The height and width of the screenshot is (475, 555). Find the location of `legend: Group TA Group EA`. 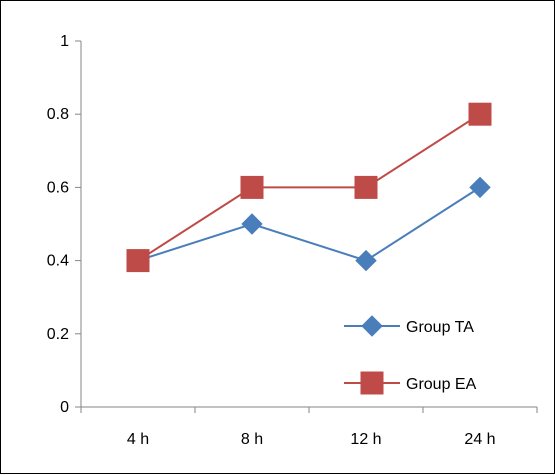

legend: Group TA Group EA is located at coordinates (410, 355).